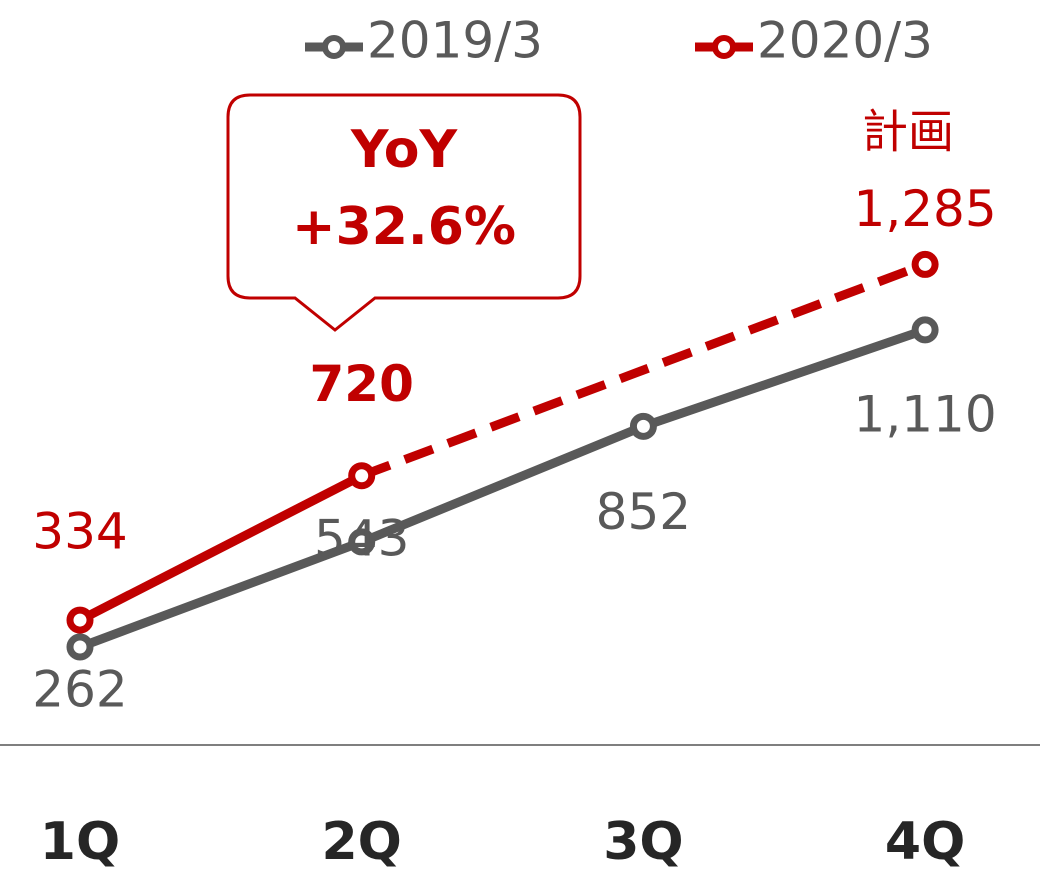 The width and height of the screenshot is (1040, 873). Describe the element at coordinates (925, 209) in the screenshot. I see `data-label: 1,285` at that location.